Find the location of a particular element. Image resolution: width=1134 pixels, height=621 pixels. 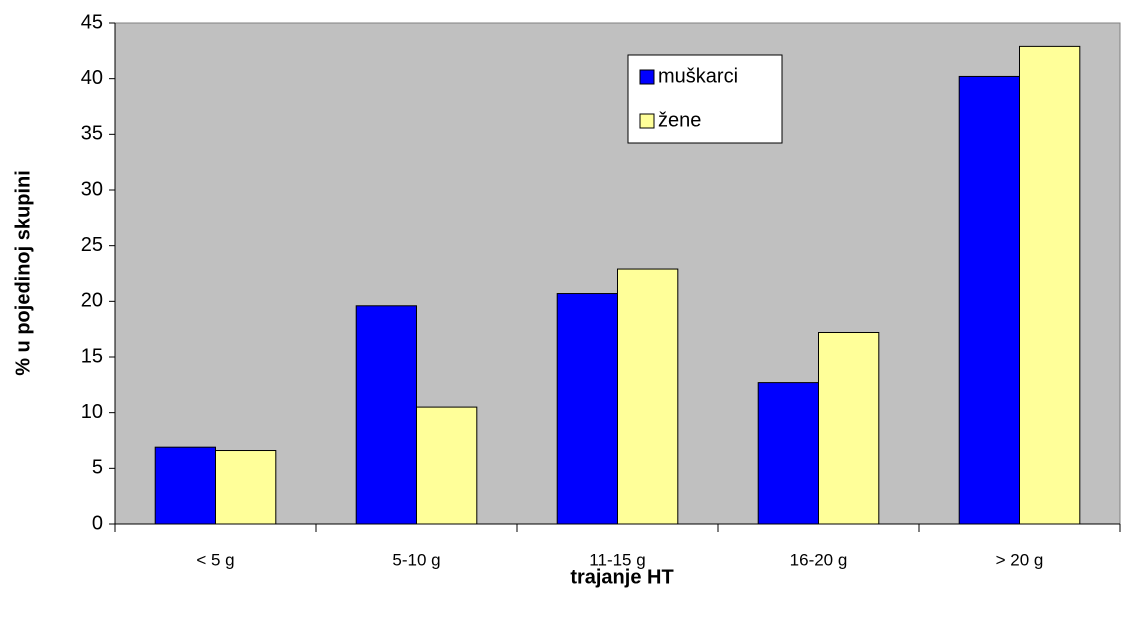

y-tick-label: 40 is located at coordinates (92, 78).